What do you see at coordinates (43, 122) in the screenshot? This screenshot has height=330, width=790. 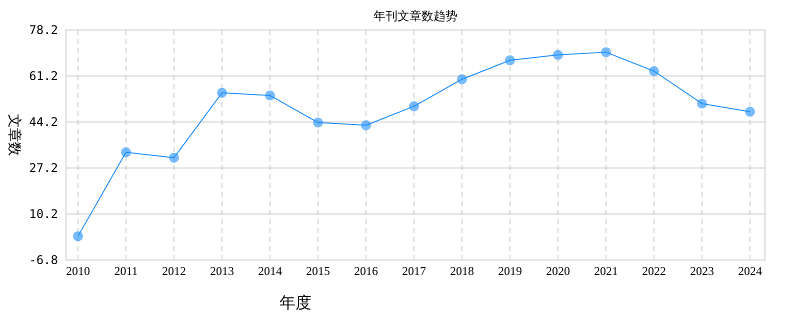 I see `y-tick-label: 44.2` at bounding box center [43, 122].